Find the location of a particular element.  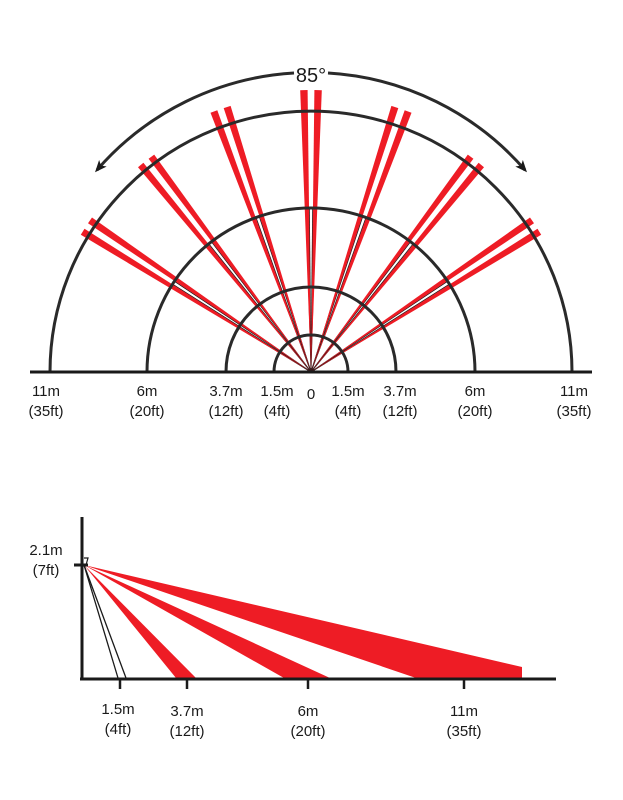

top-view-thin-rays is located at coordinates (311, 289).